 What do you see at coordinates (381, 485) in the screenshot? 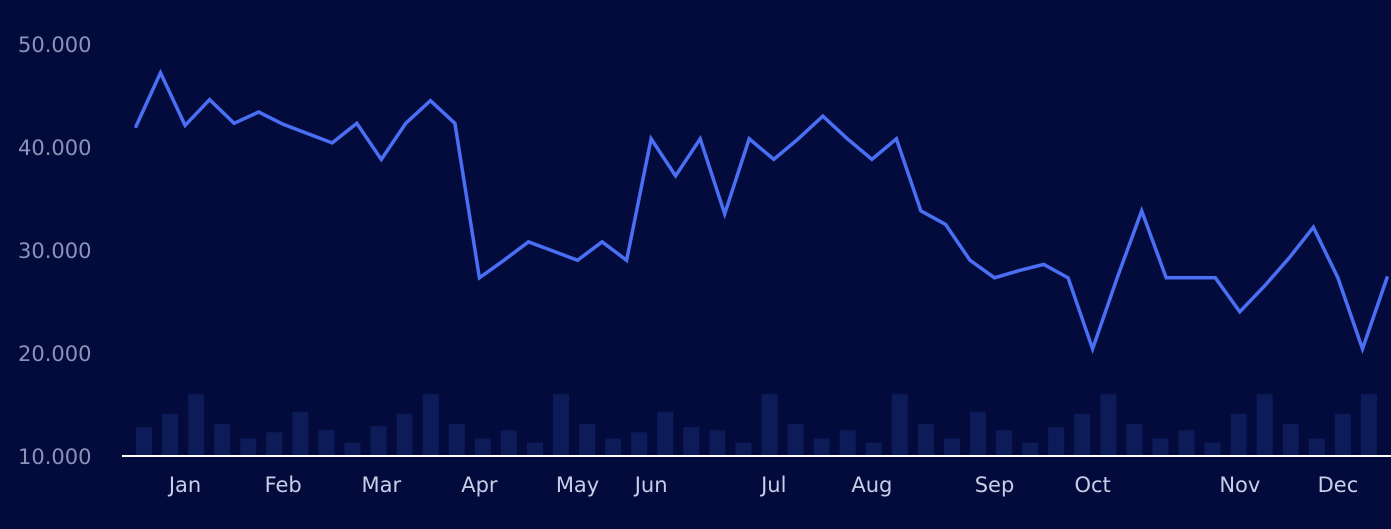
I see `x-tick-label: Mar` at bounding box center [381, 485].